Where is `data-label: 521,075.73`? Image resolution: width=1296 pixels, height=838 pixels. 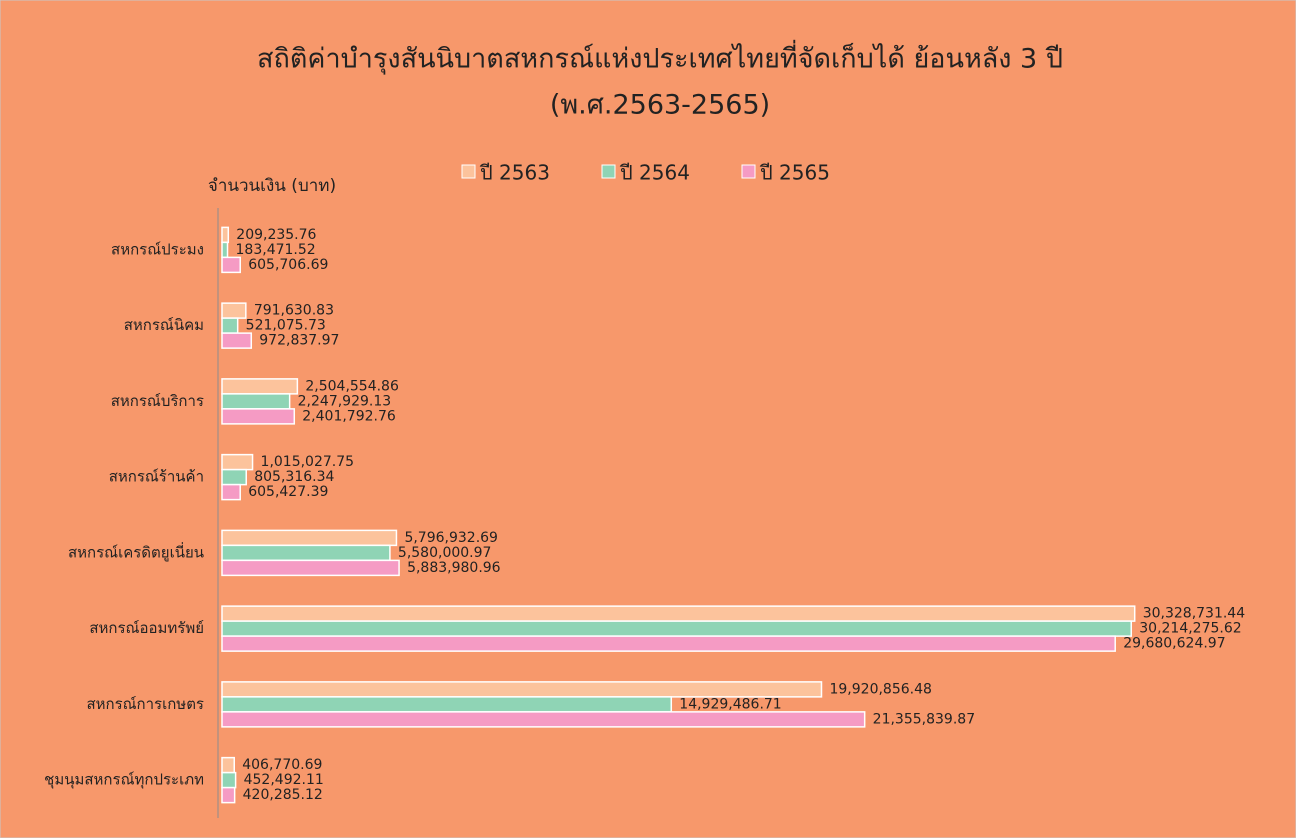
data-label: 521,075.73 is located at coordinates (286, 326).